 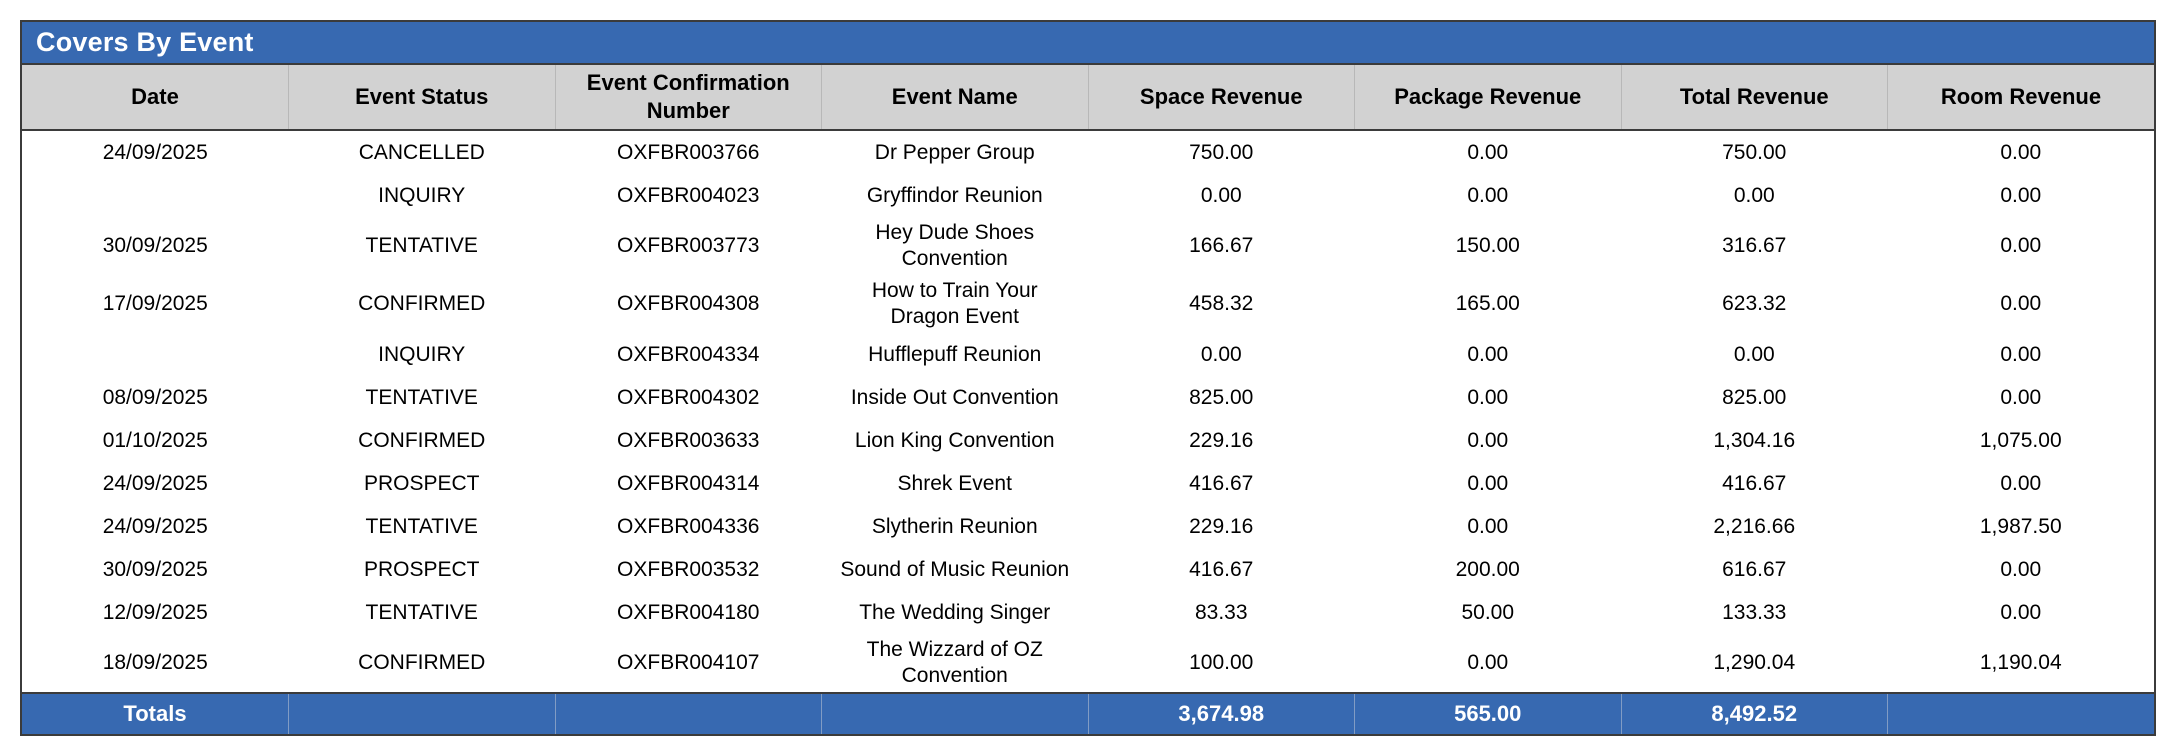 I want to click on cell-event-confirmation-number: OXFBR004308, so click(x=688, y=303).